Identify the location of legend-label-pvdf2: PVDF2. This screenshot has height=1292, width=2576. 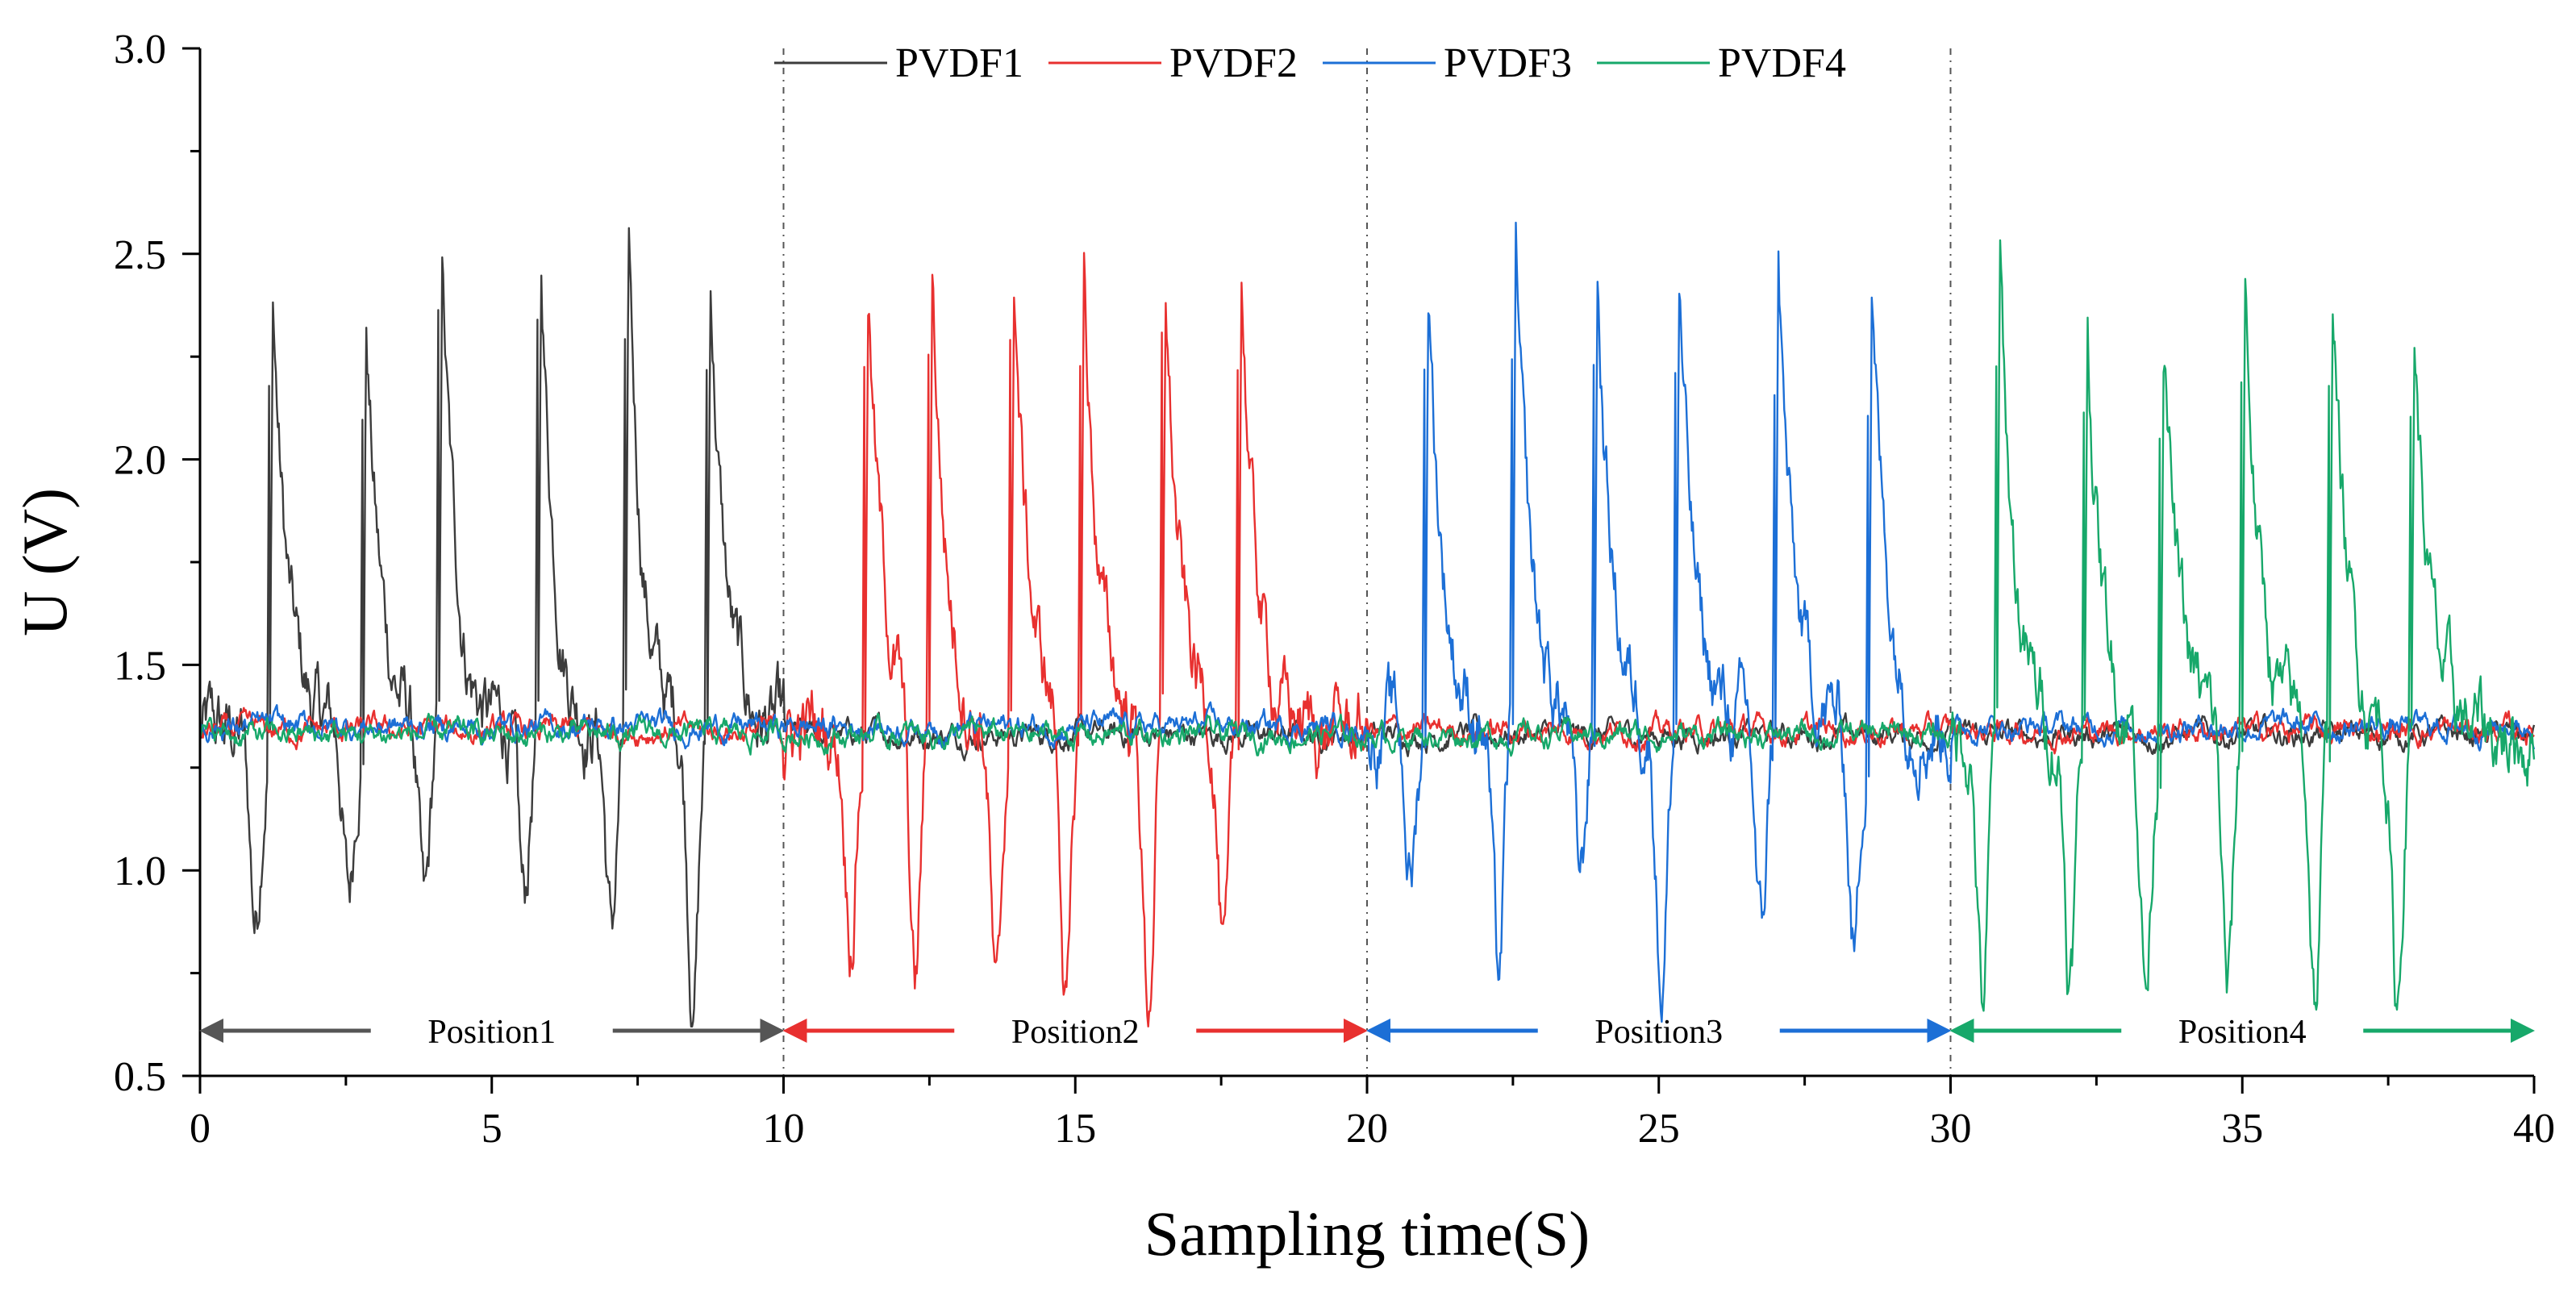
(1233, 63).